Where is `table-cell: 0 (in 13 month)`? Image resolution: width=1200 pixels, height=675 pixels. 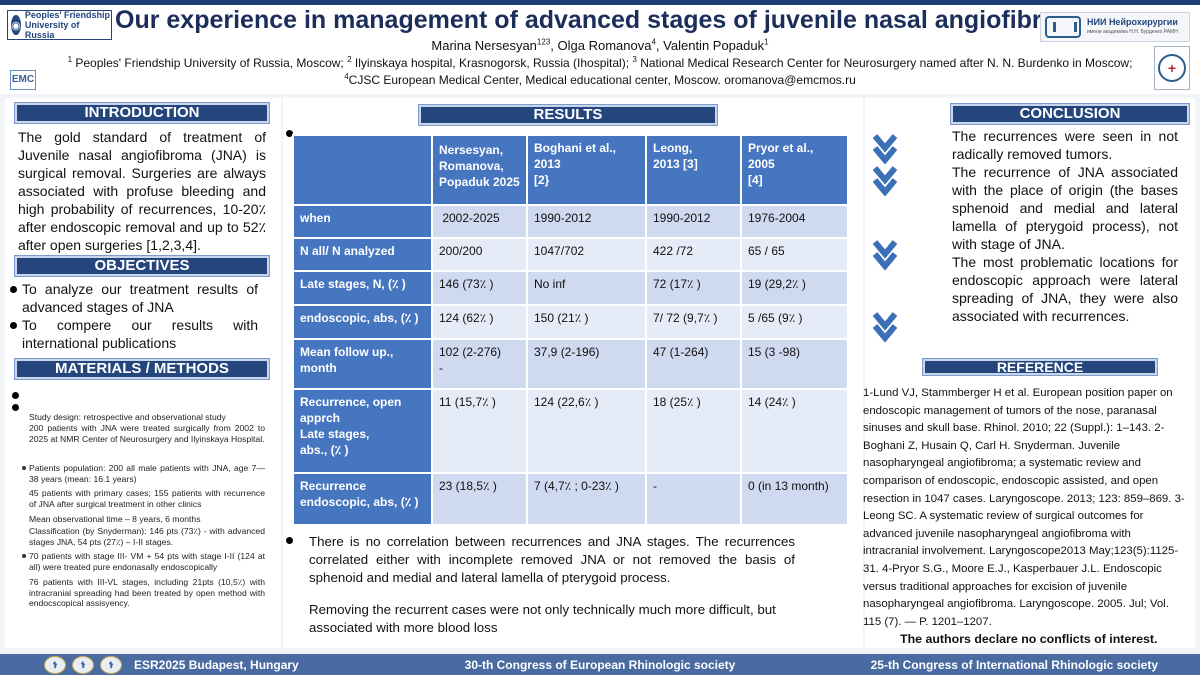 table-cell: 0 (in 13 month) is located at coordinates (794, 499).